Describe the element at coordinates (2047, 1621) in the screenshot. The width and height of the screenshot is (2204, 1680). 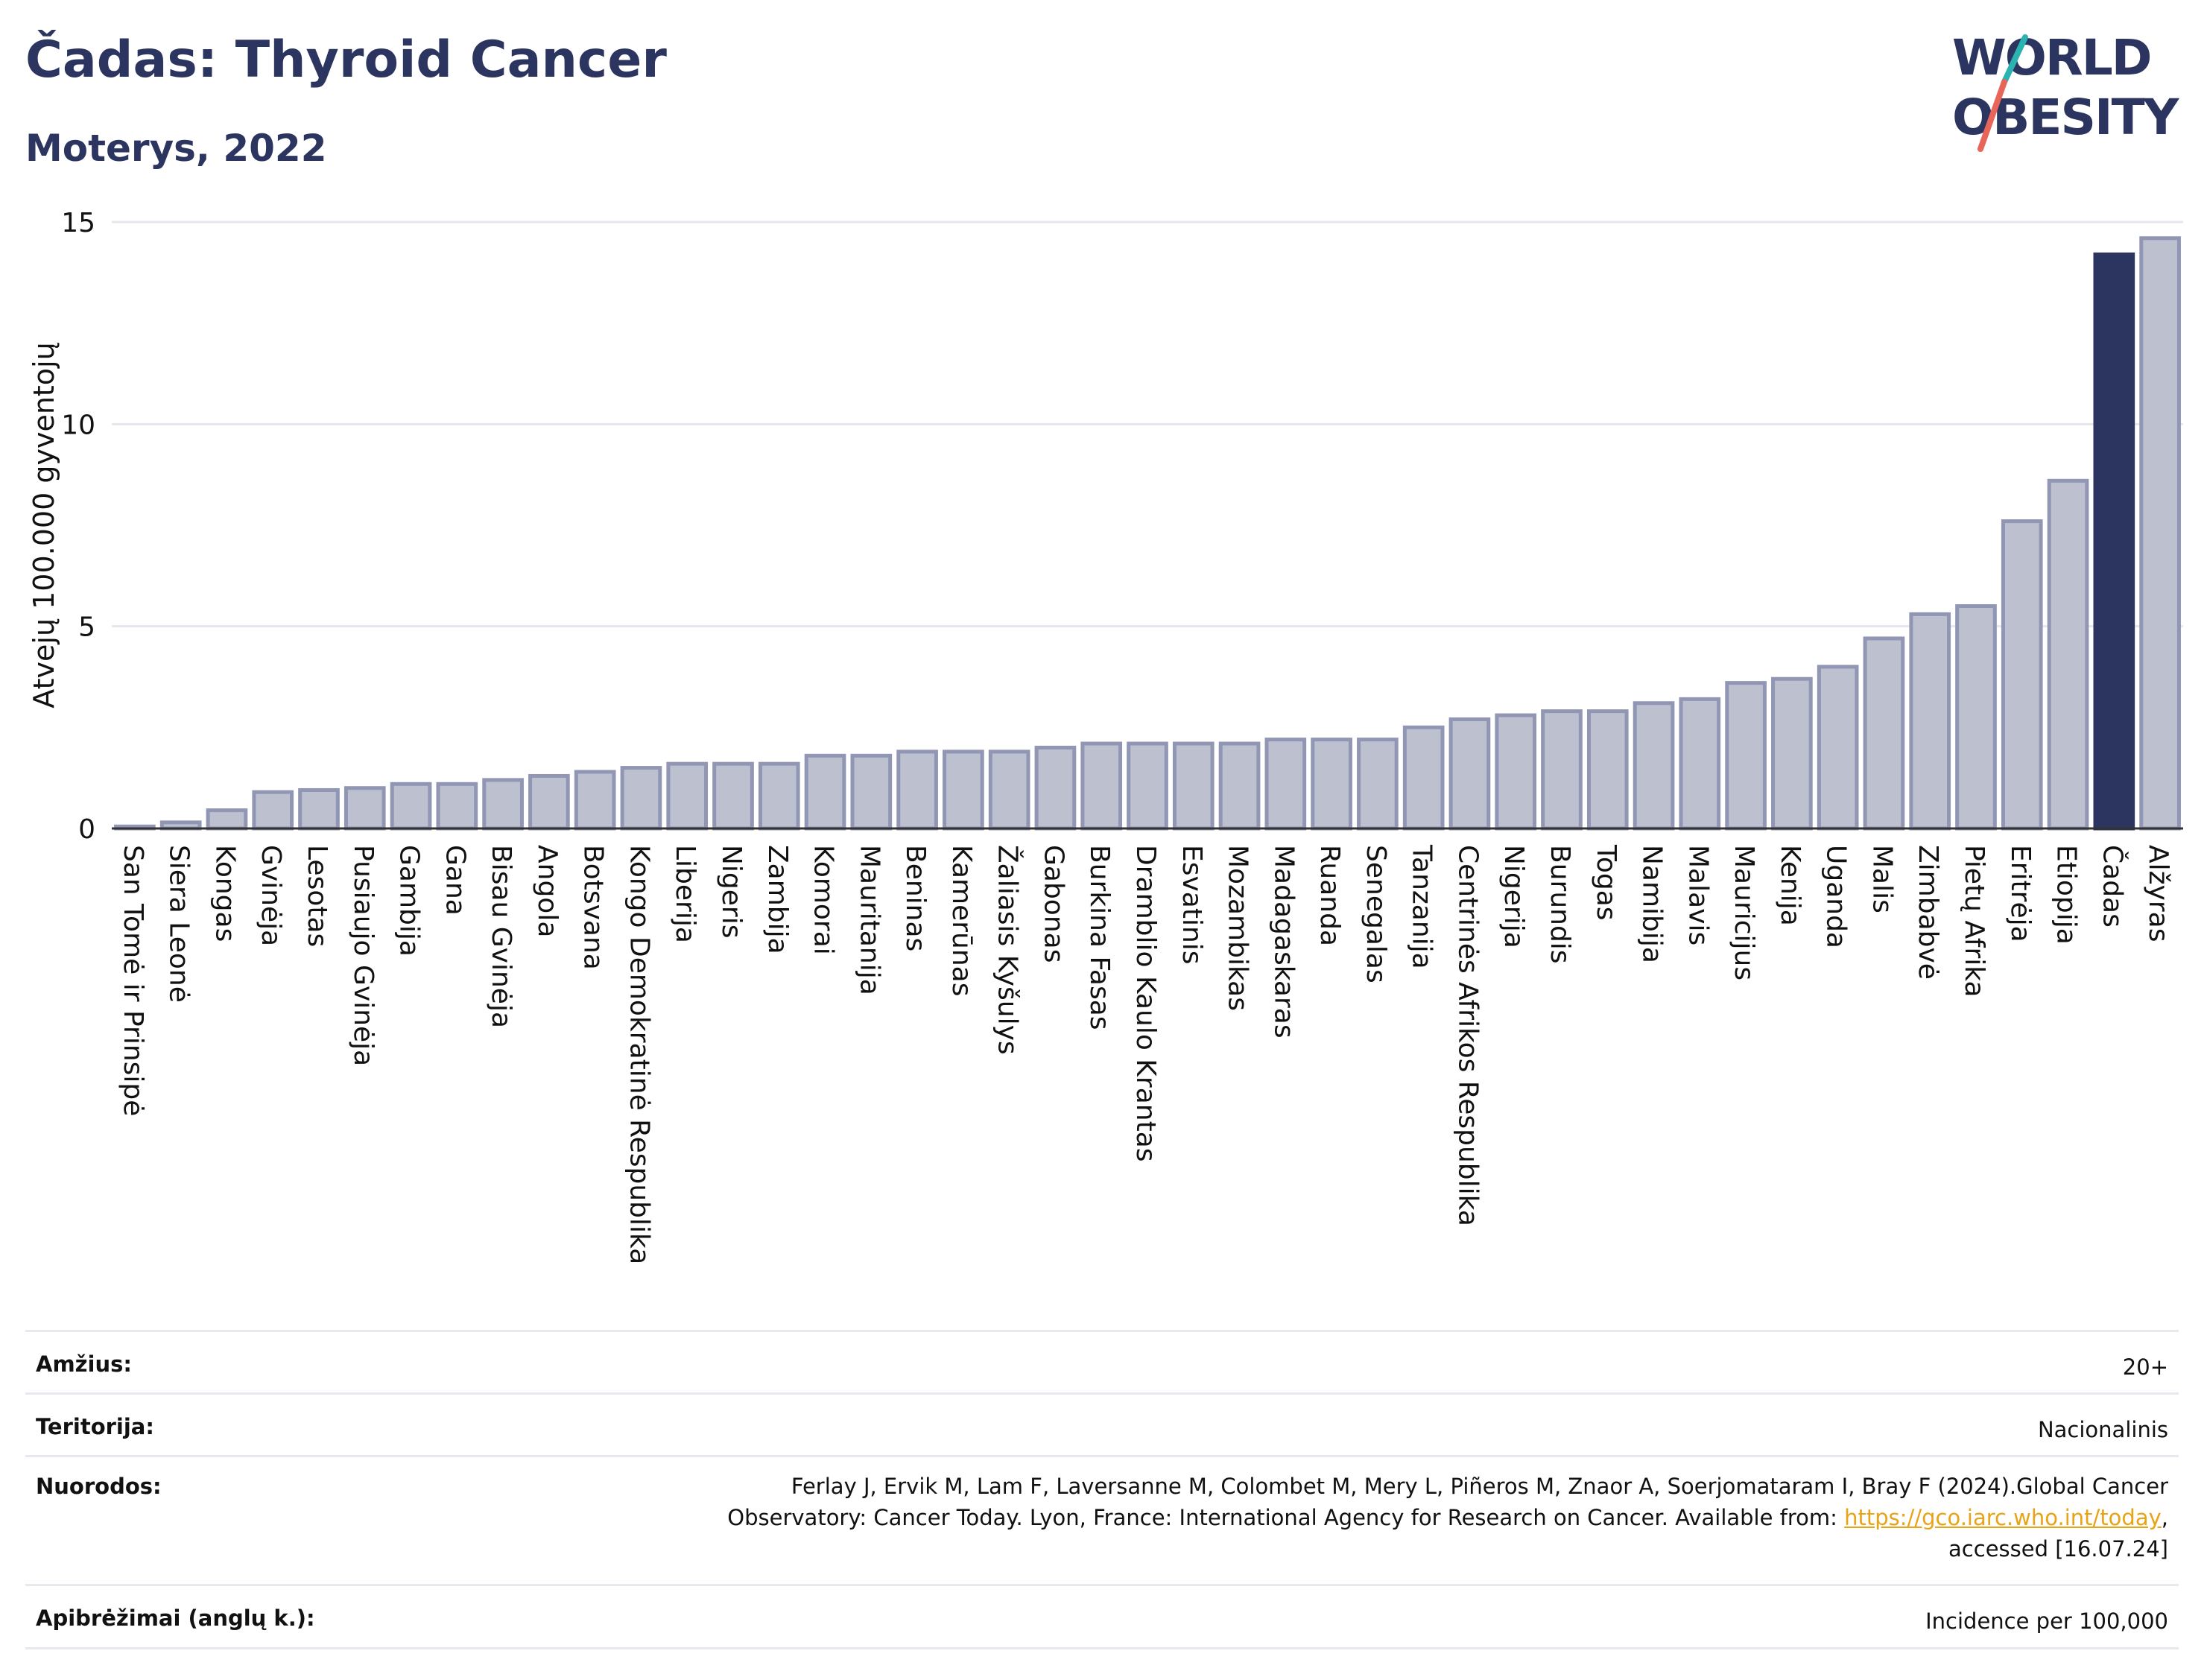
I see `definitions-value: Incidence per 100,000` at that location.